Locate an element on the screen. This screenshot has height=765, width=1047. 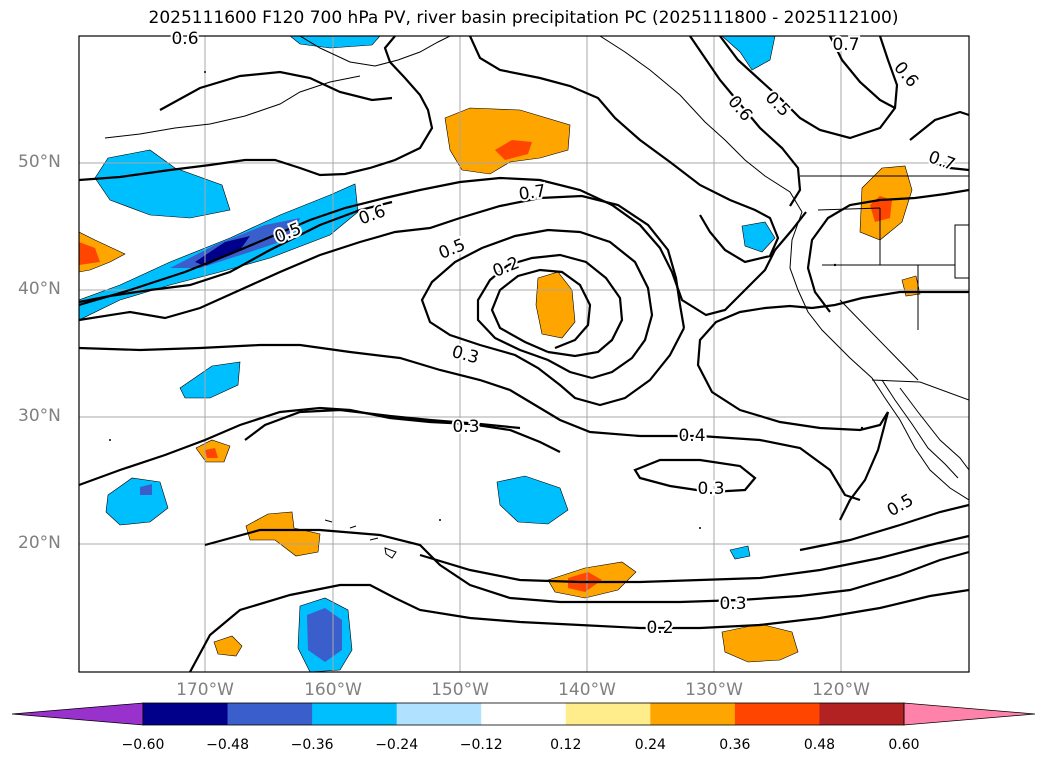
anomaly-offshore-oregon is located at coordinates (758, 237).